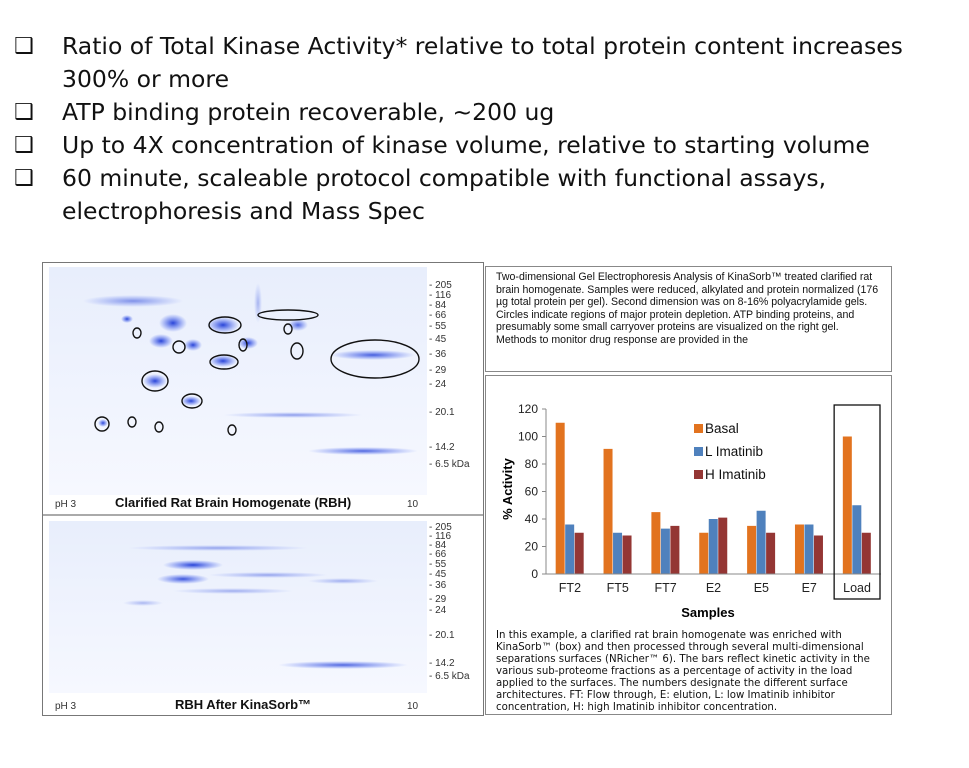 The height and width of the screenshot is (768, 969). I want to click on y-tick-label: 60, so click(532, 492).